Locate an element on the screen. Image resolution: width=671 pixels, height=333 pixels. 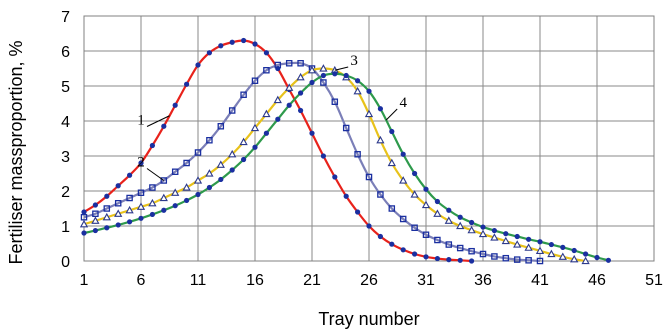
series-label-1: 1 is located at coordinates (141, 121).